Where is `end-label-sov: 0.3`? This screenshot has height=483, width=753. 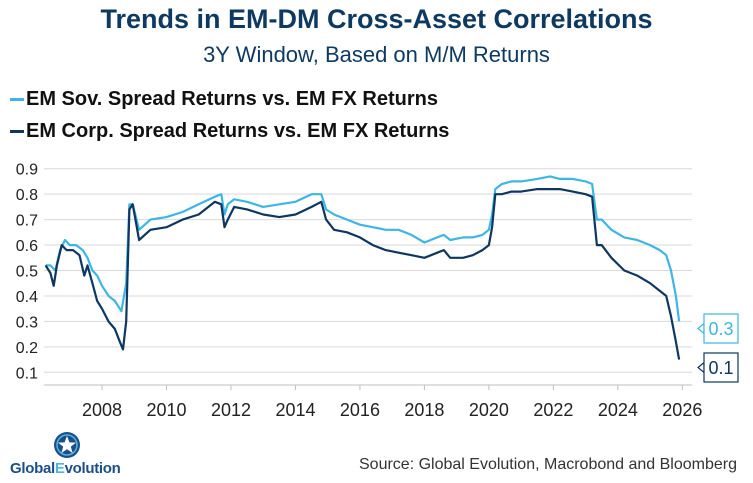 end-label-sov: 0.3 is located at coordinates (720, 329).